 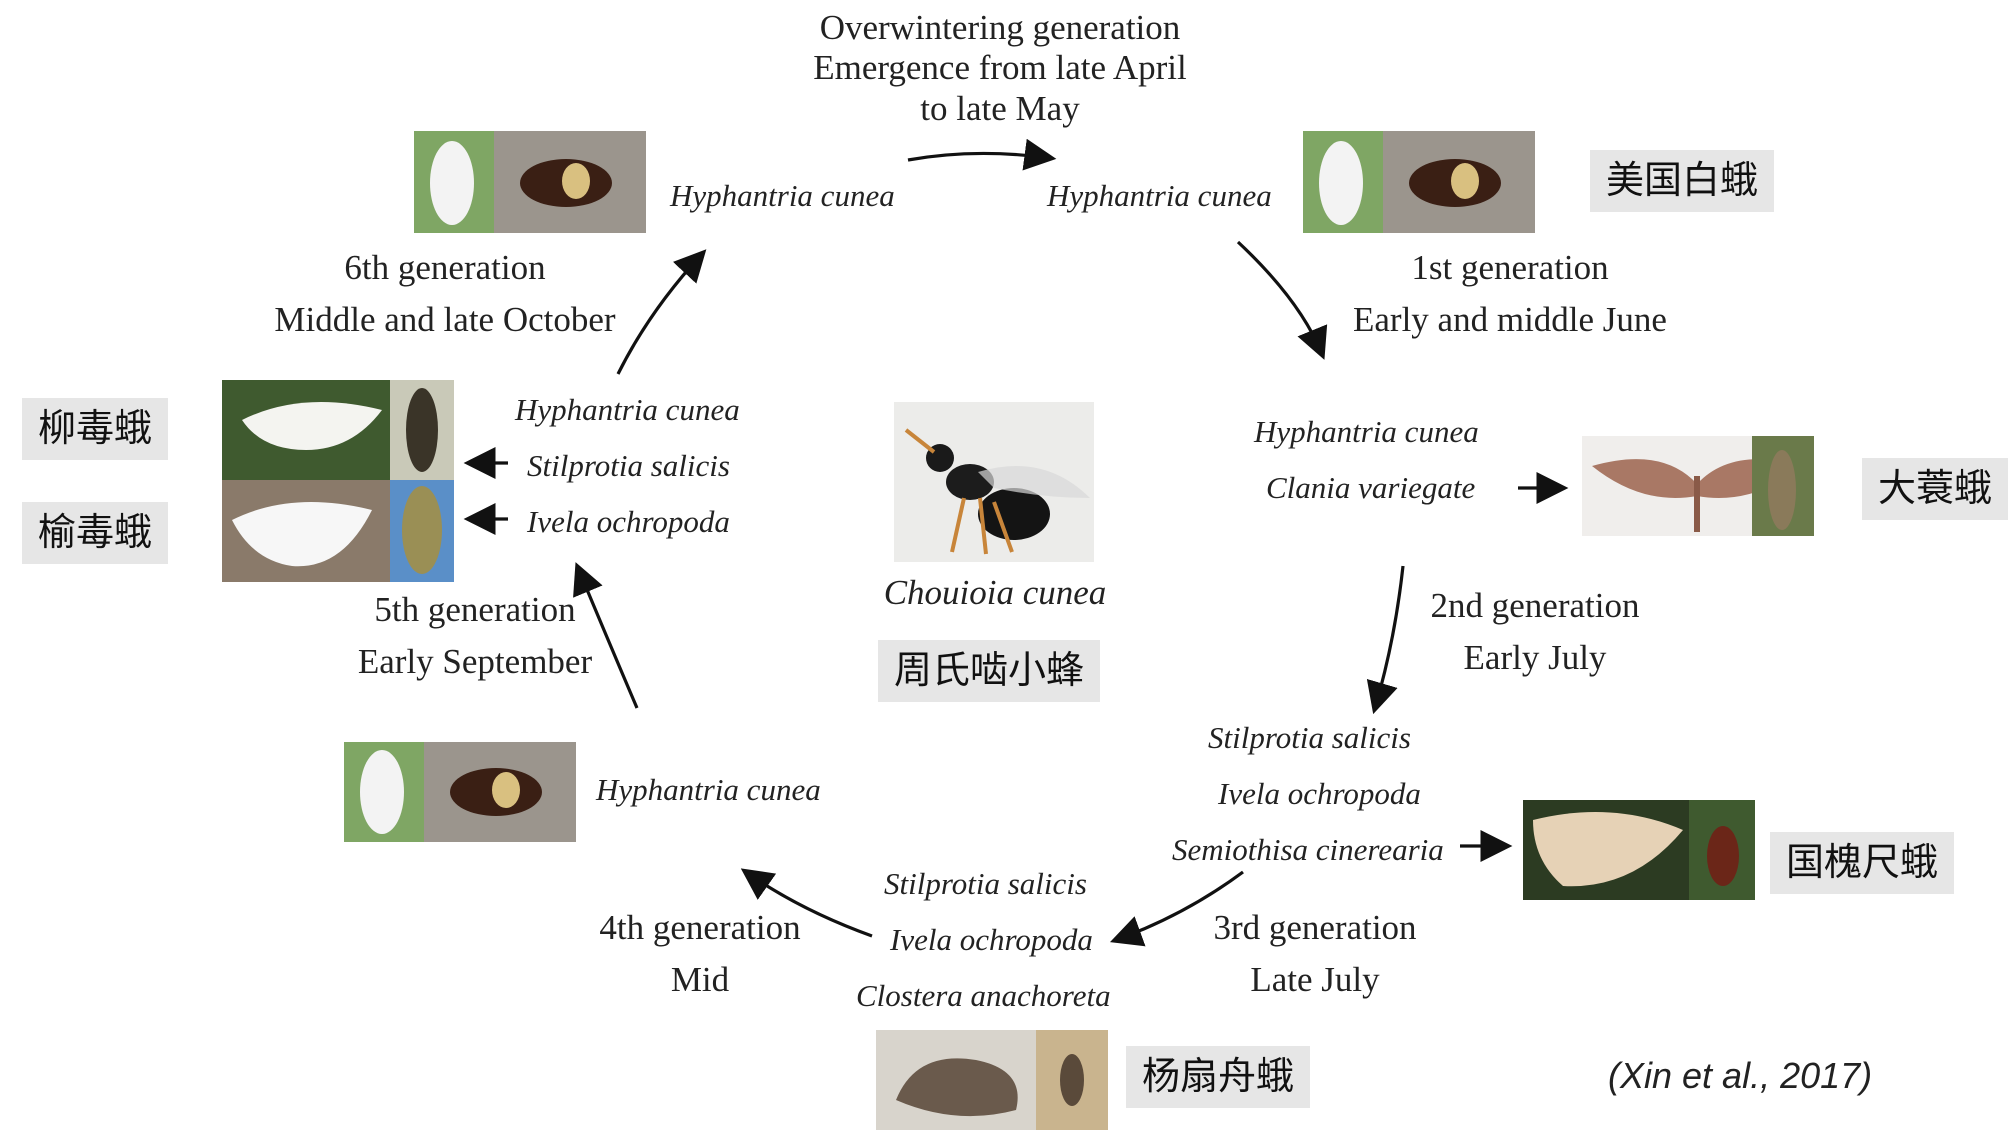 I want to click on g6-time: Middle and late October, so click(x=445, y=320).